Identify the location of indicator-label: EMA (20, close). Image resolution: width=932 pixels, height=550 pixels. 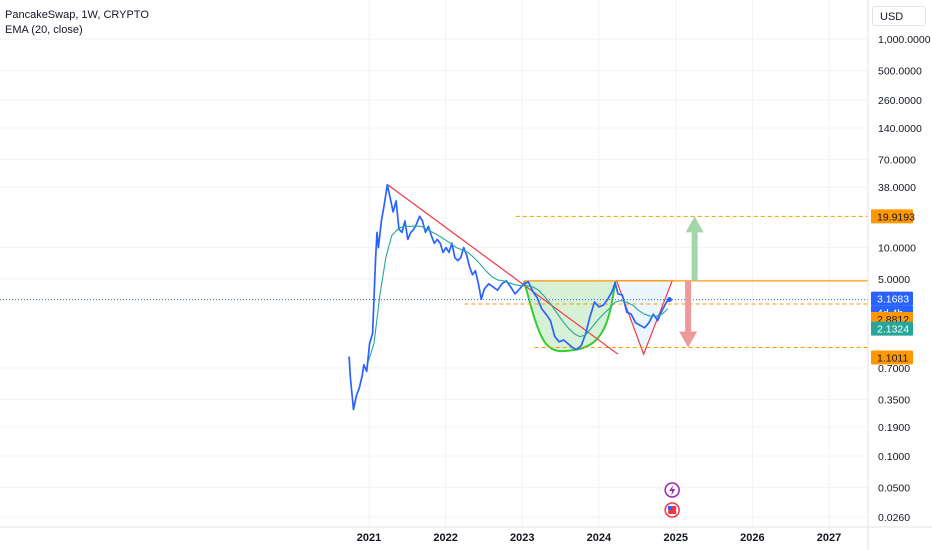
(44, 30).